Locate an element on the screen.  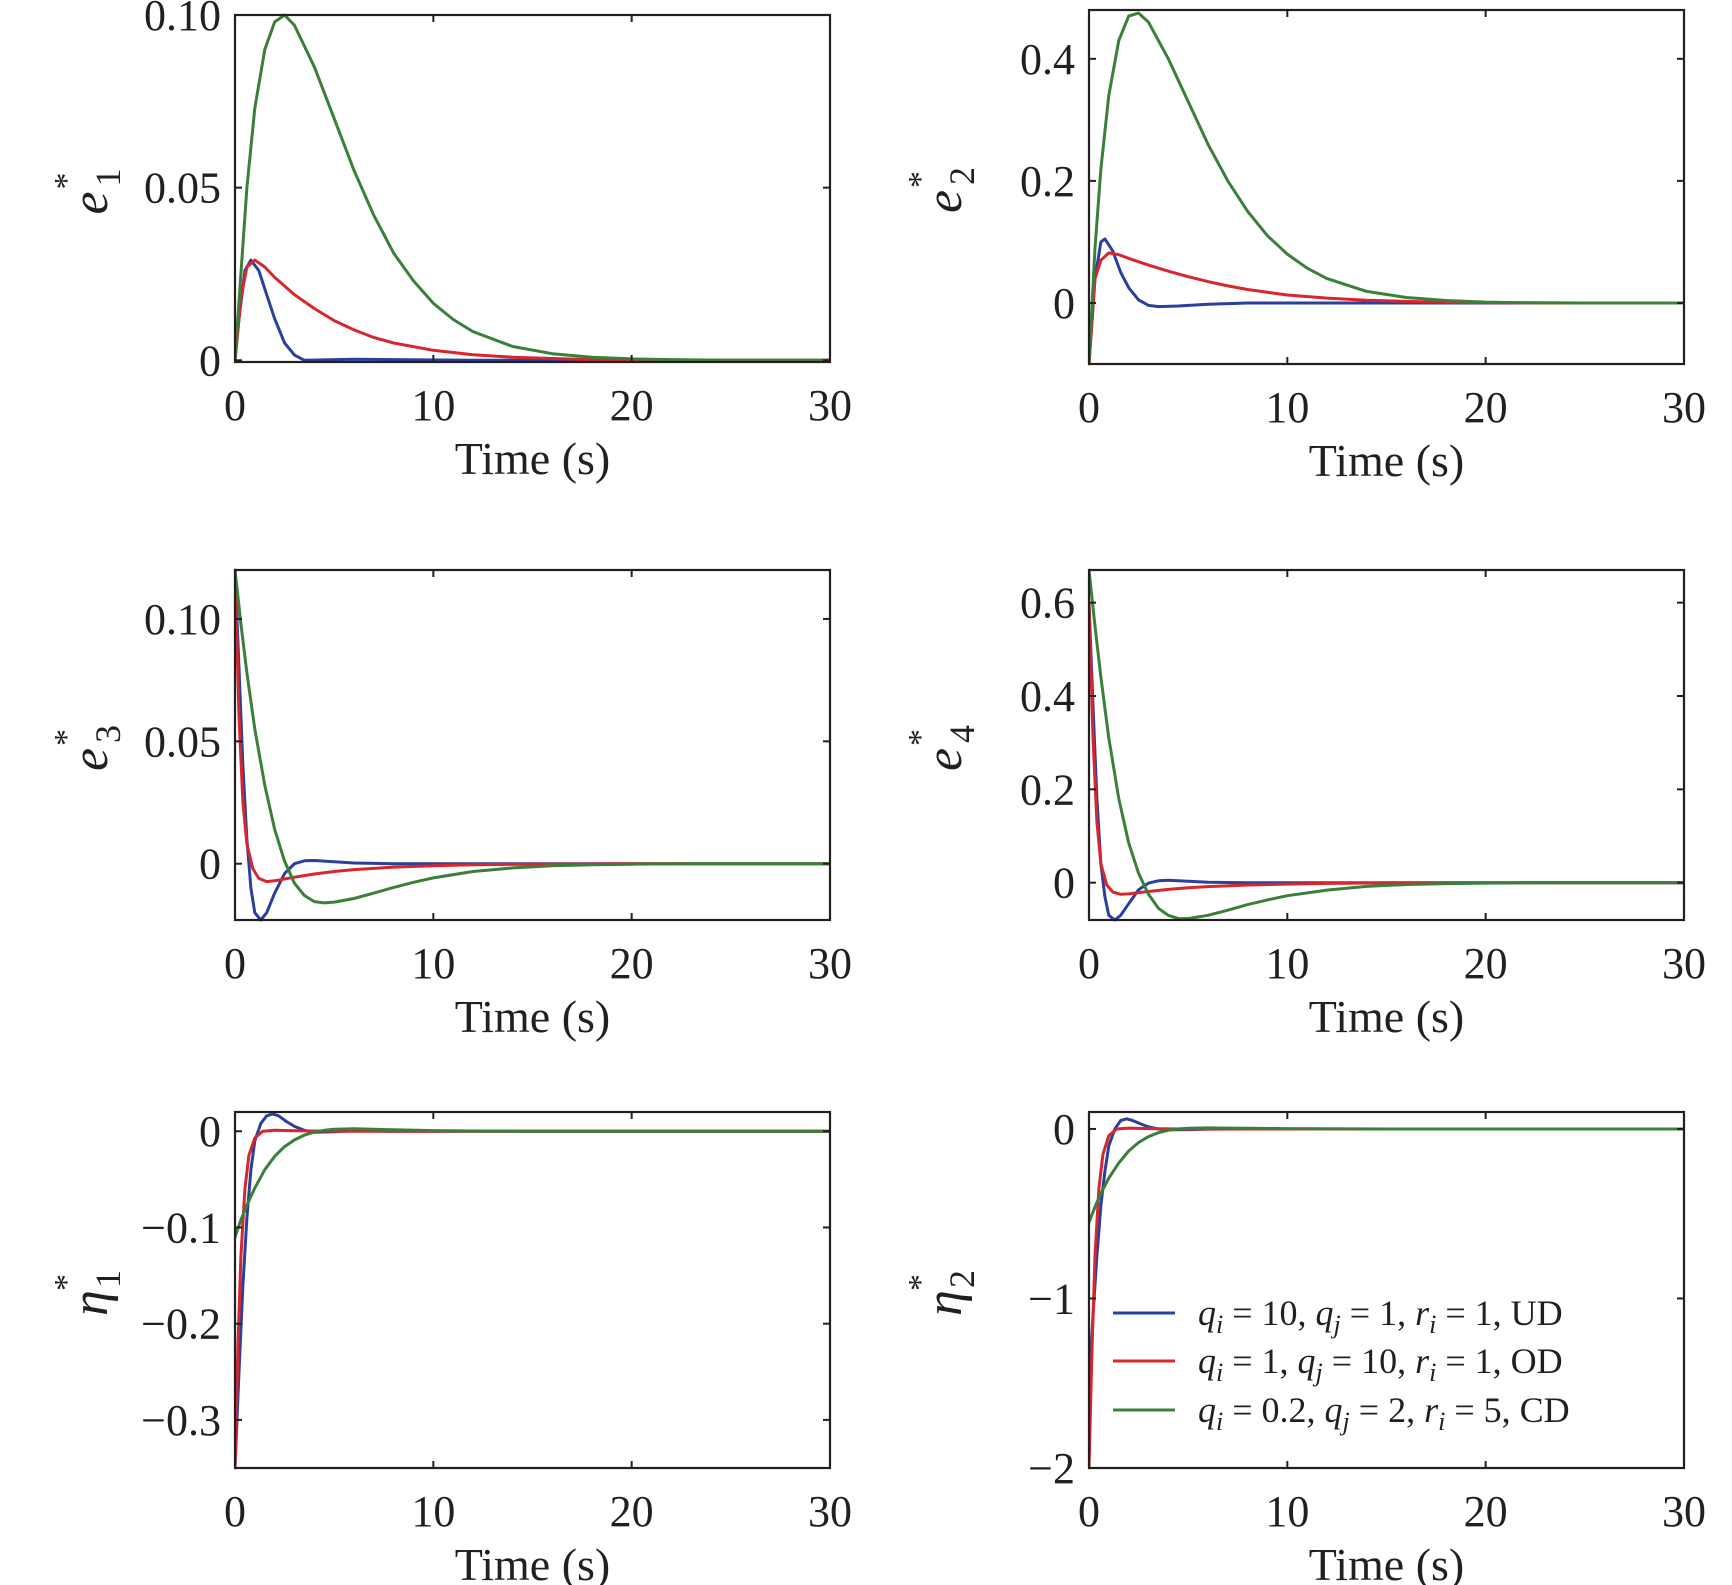
panel-eta1: 0 10 20 30 −0.3 −0.2 −0.1 0 Time (s) η* 1 is located at coordinates (450, 1346).